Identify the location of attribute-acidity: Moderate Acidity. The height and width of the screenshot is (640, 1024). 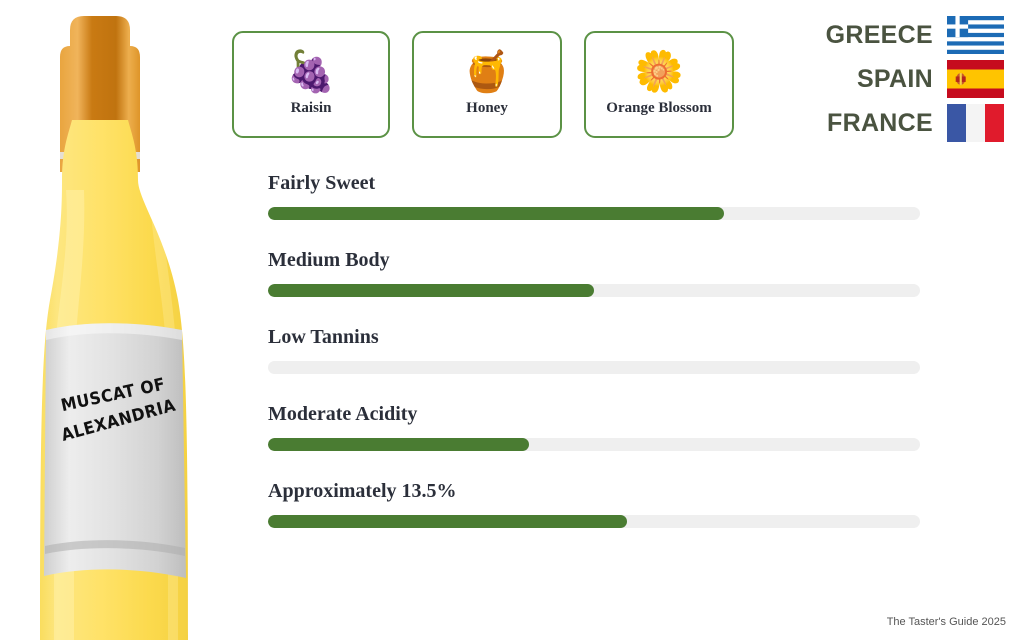
(594, 427).